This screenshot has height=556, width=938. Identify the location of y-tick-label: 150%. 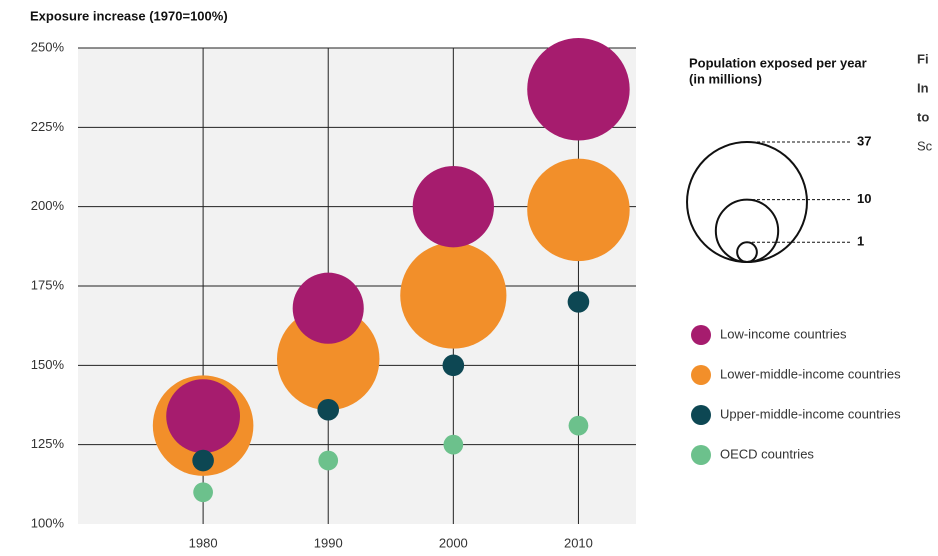
(48, 364).